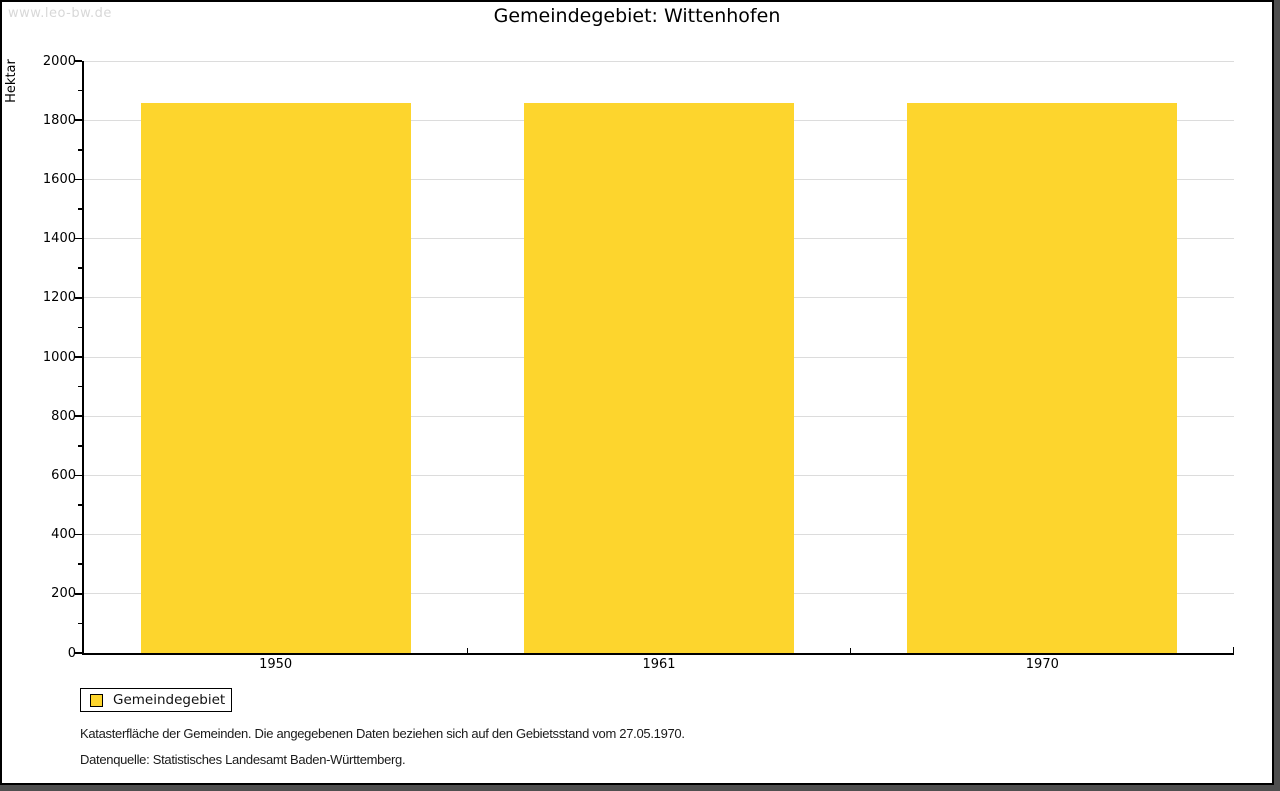  What do you see at coordinates (659, 378) in the screenshot?
I see `bar-1961` at bounding box center [659, 378].